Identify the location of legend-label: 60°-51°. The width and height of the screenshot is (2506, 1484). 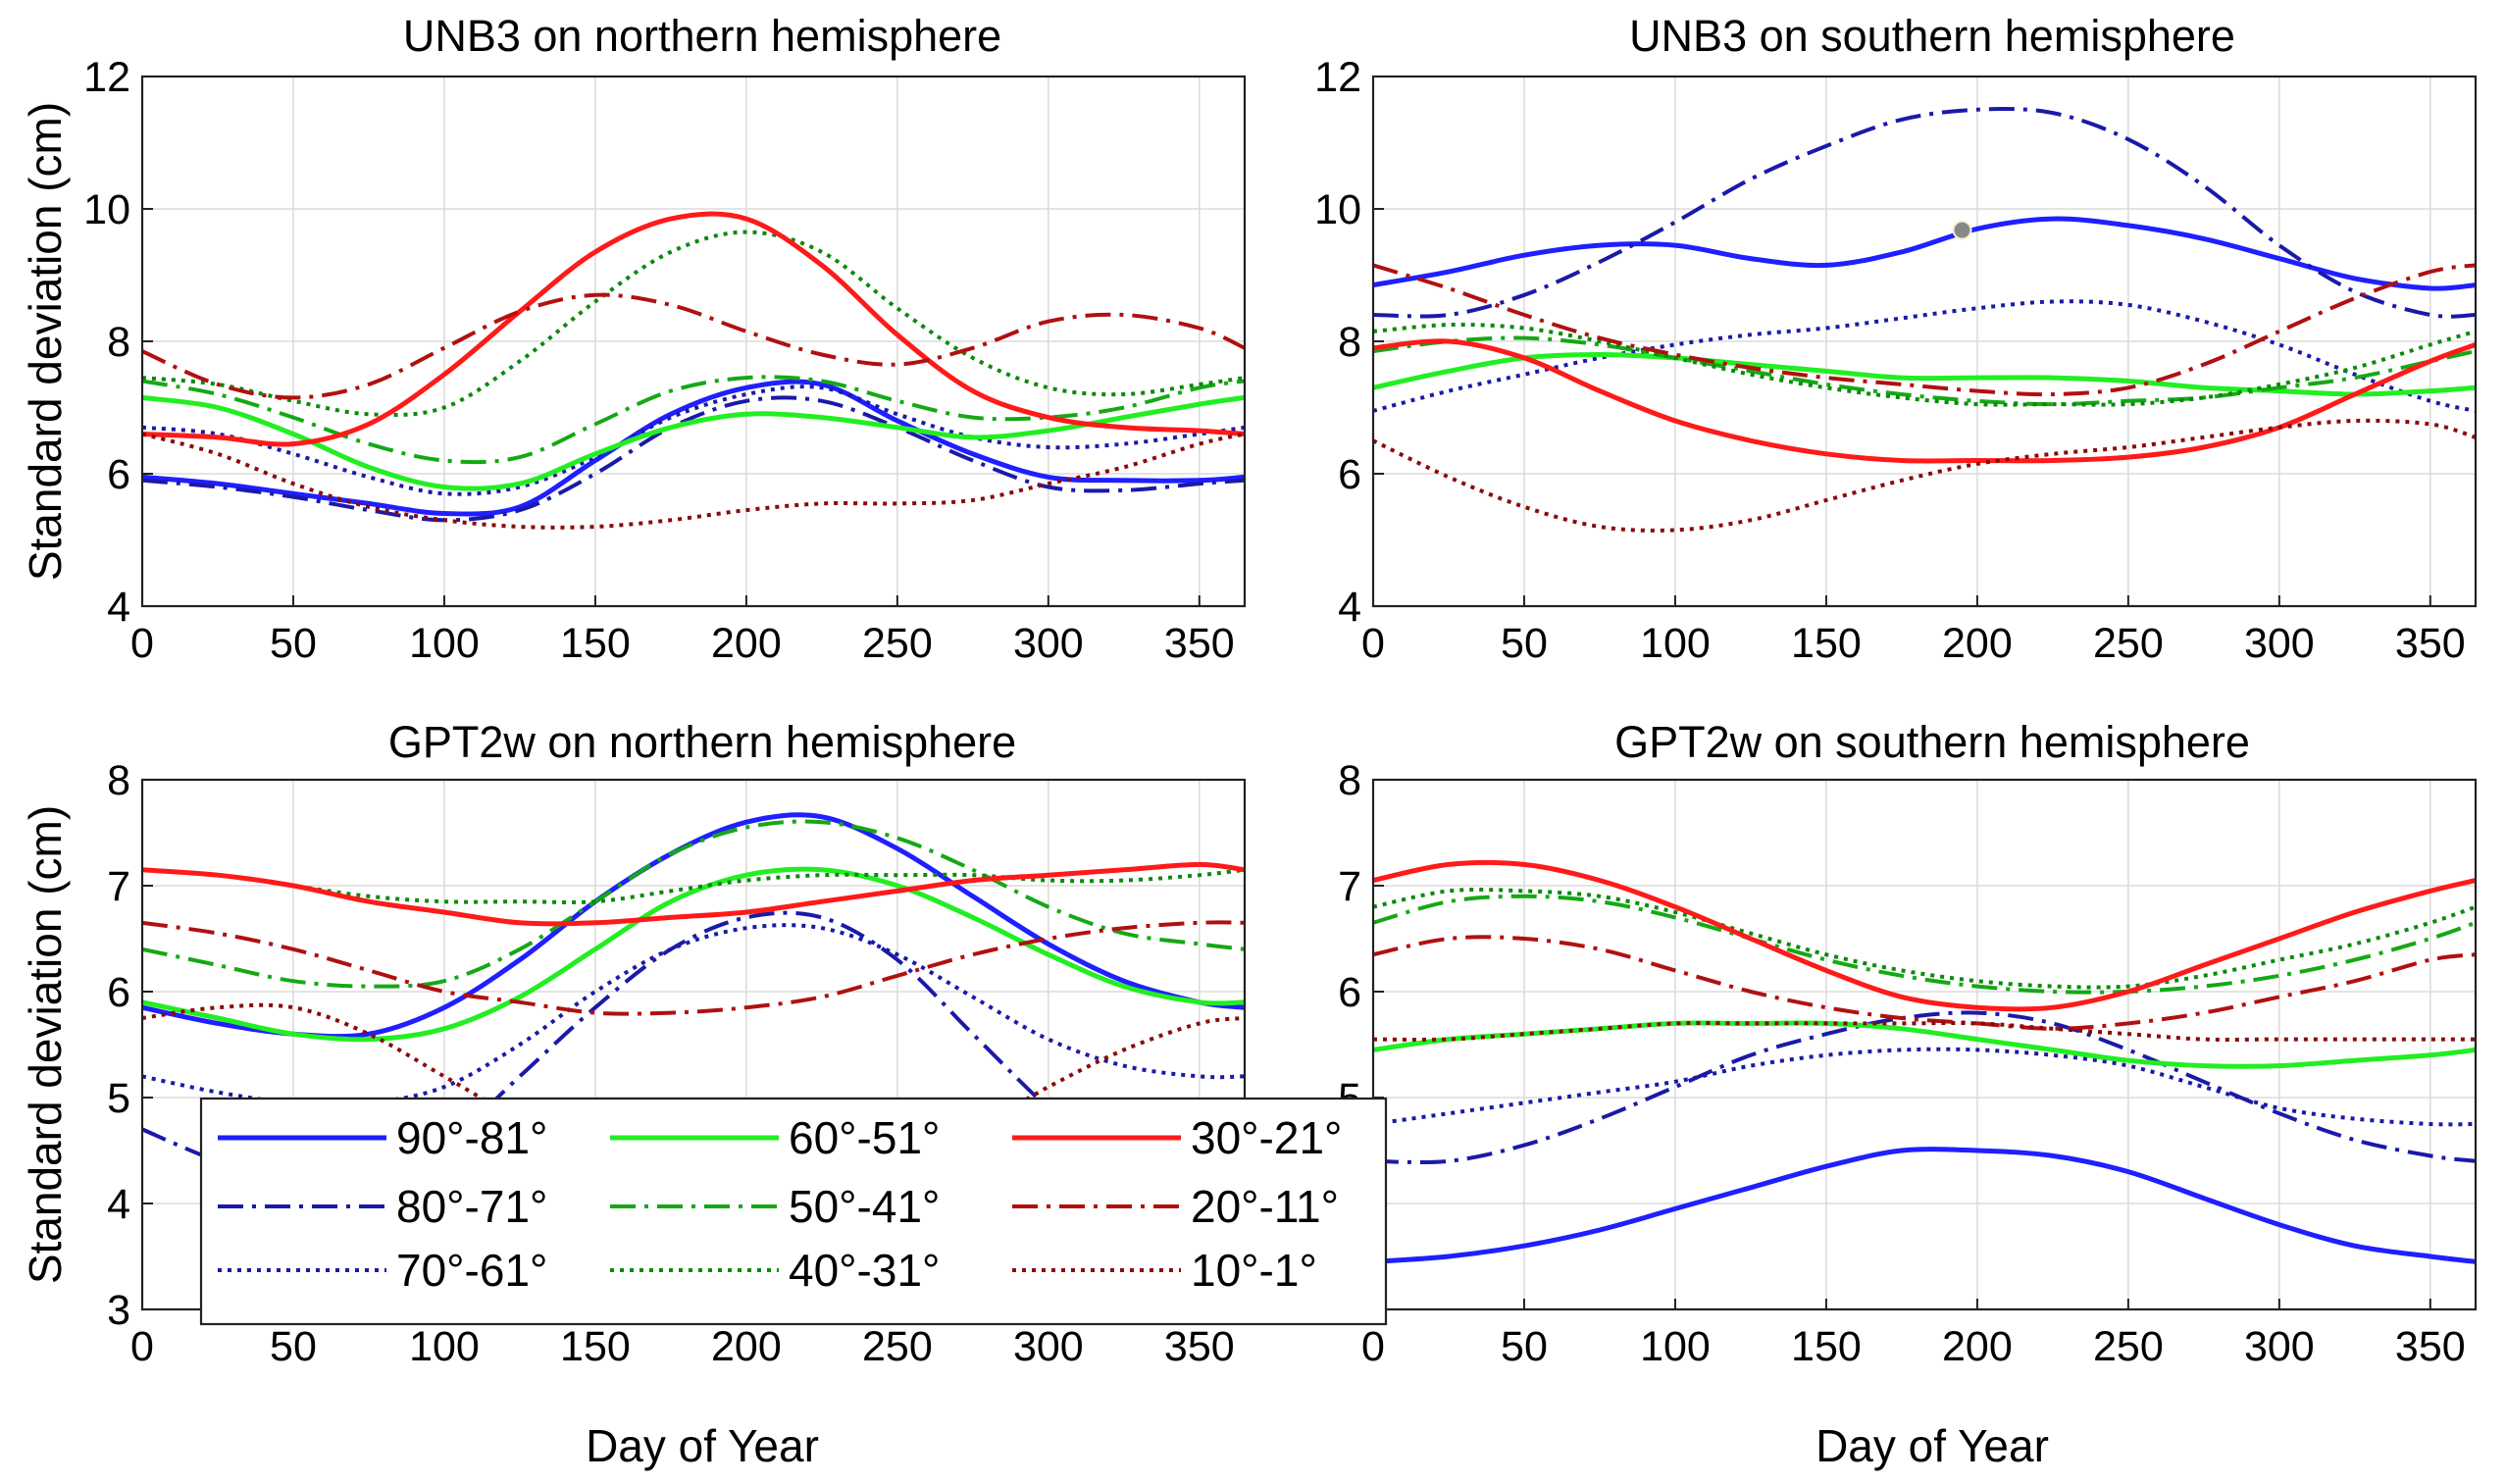
(864, 1137).